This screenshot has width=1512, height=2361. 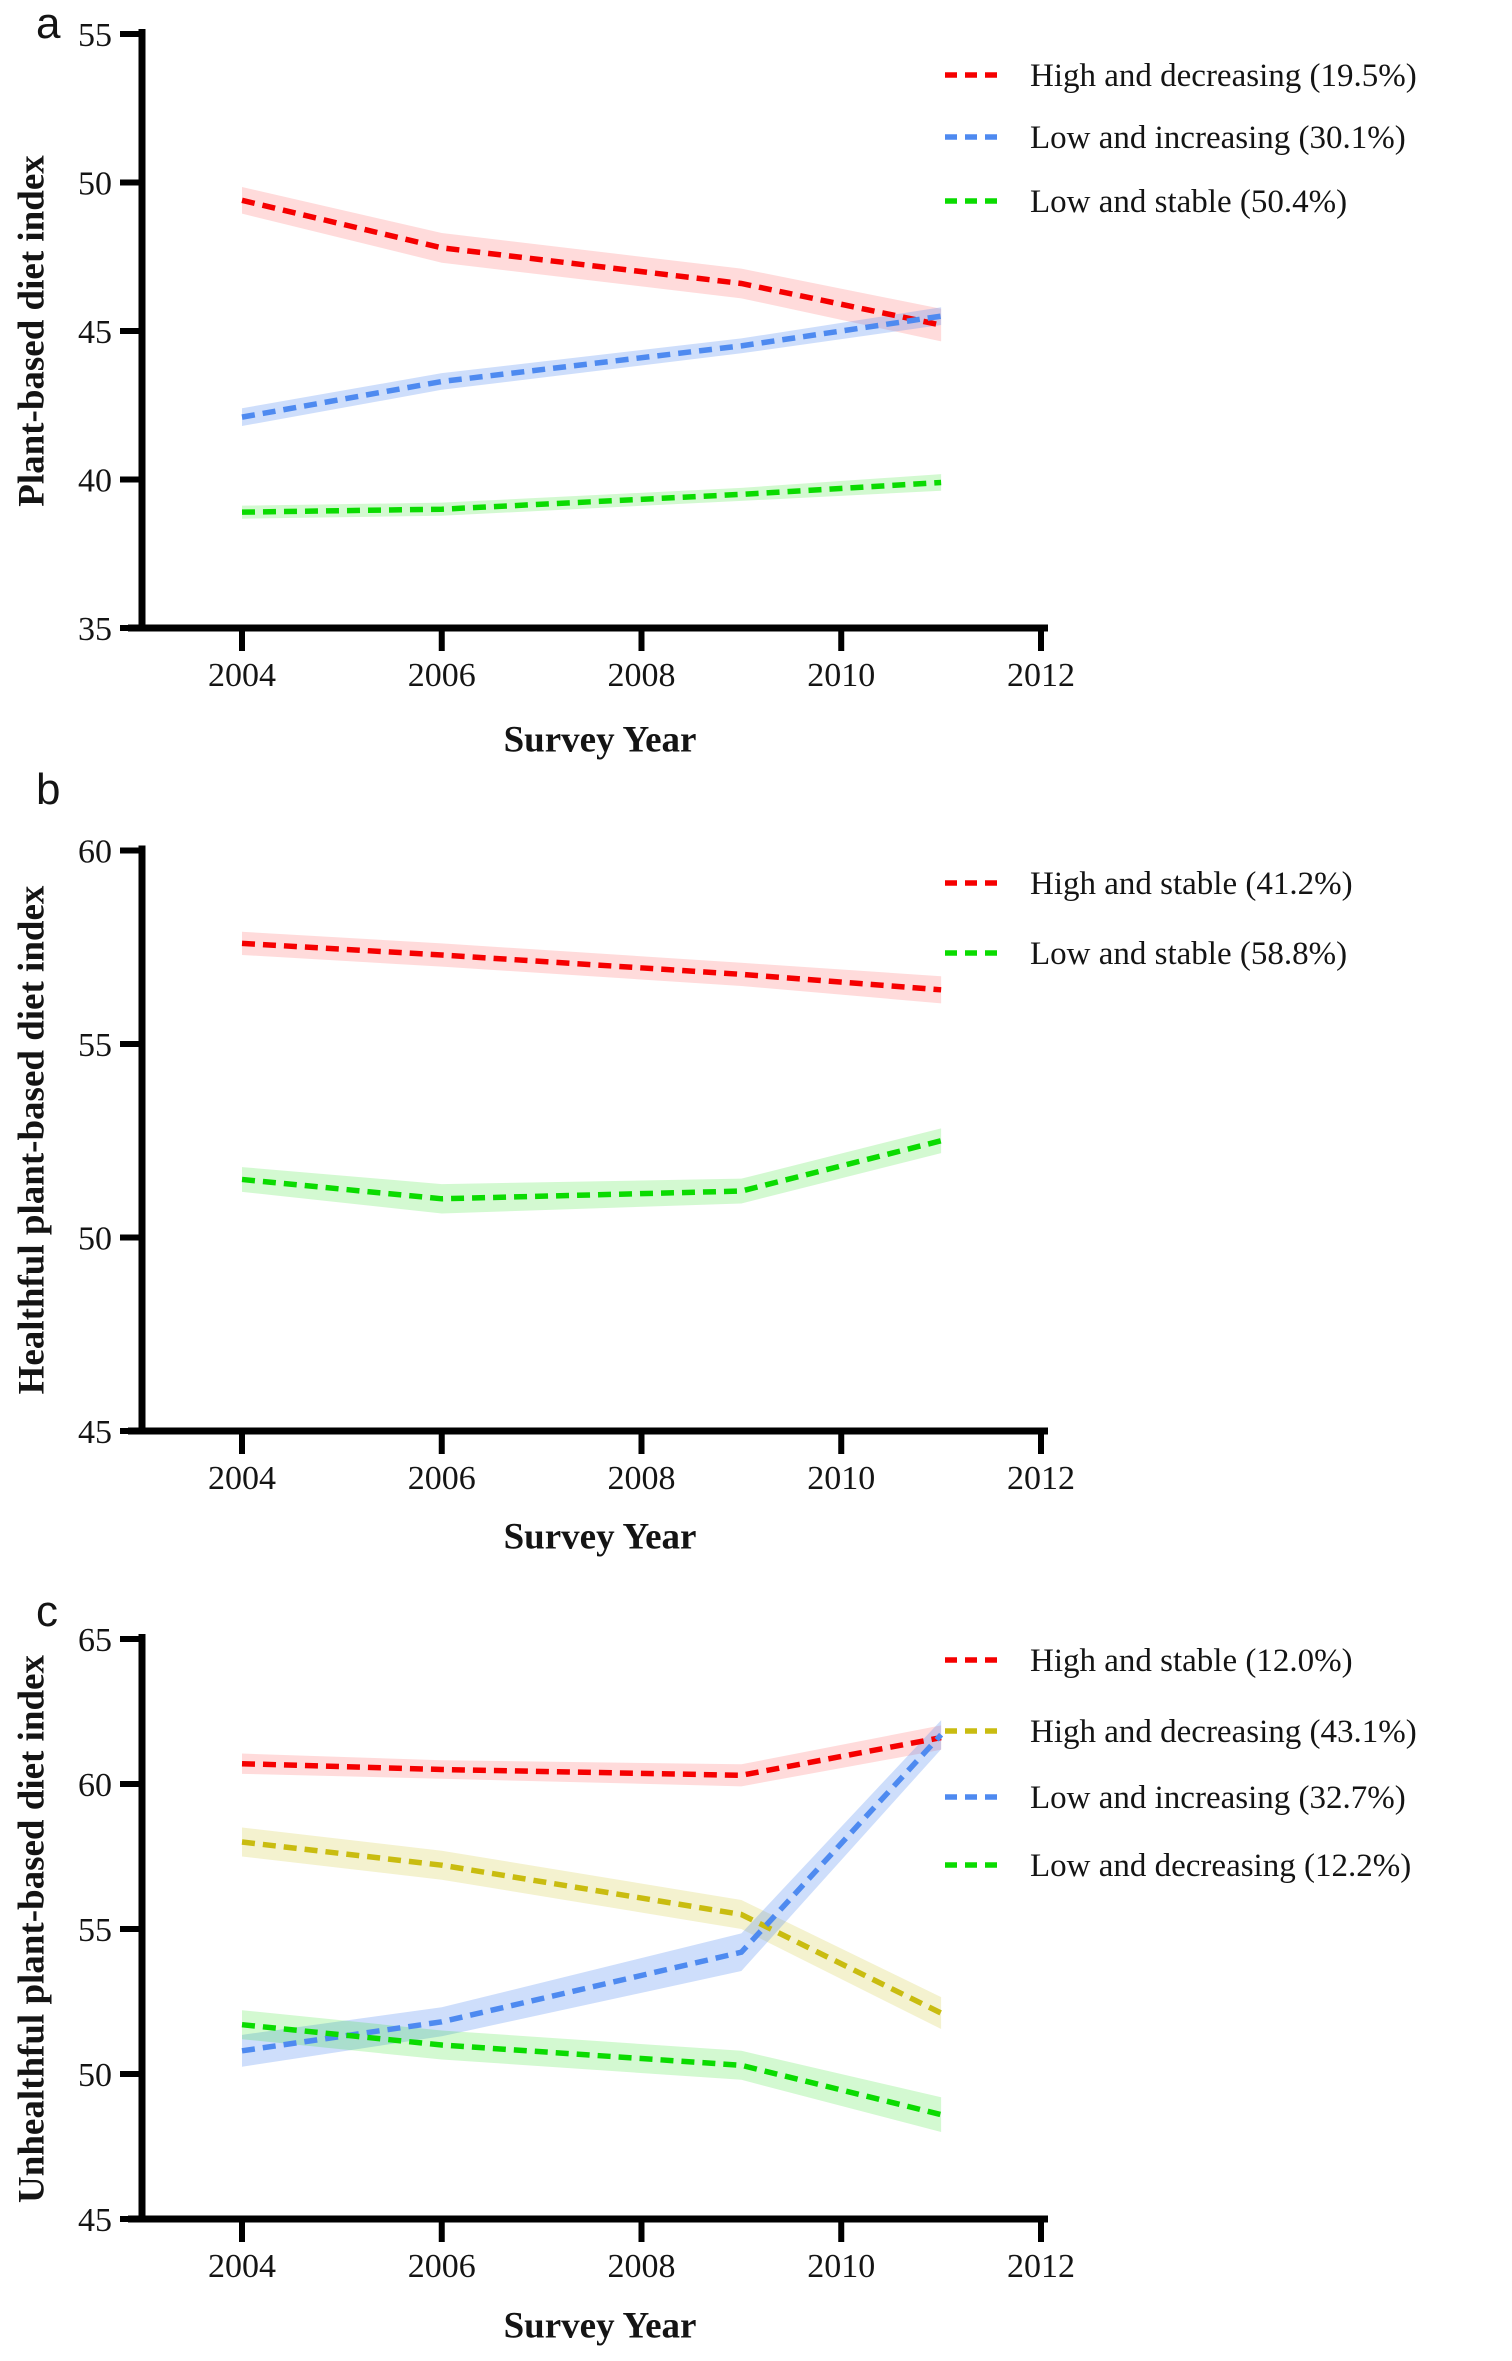 What do you see at coordinates (642, 2266) in the screenshot?
I see `panel-c-x-tick-label: 2008` at bounding box center [642, 2266].